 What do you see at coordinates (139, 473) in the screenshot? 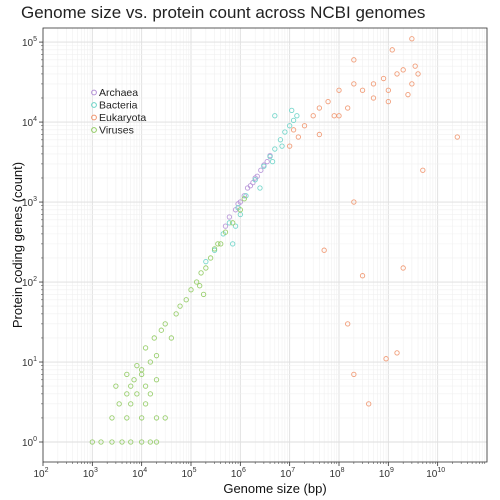
I see `x-tick-label: 10⁴` at bounding box center [139, 473].